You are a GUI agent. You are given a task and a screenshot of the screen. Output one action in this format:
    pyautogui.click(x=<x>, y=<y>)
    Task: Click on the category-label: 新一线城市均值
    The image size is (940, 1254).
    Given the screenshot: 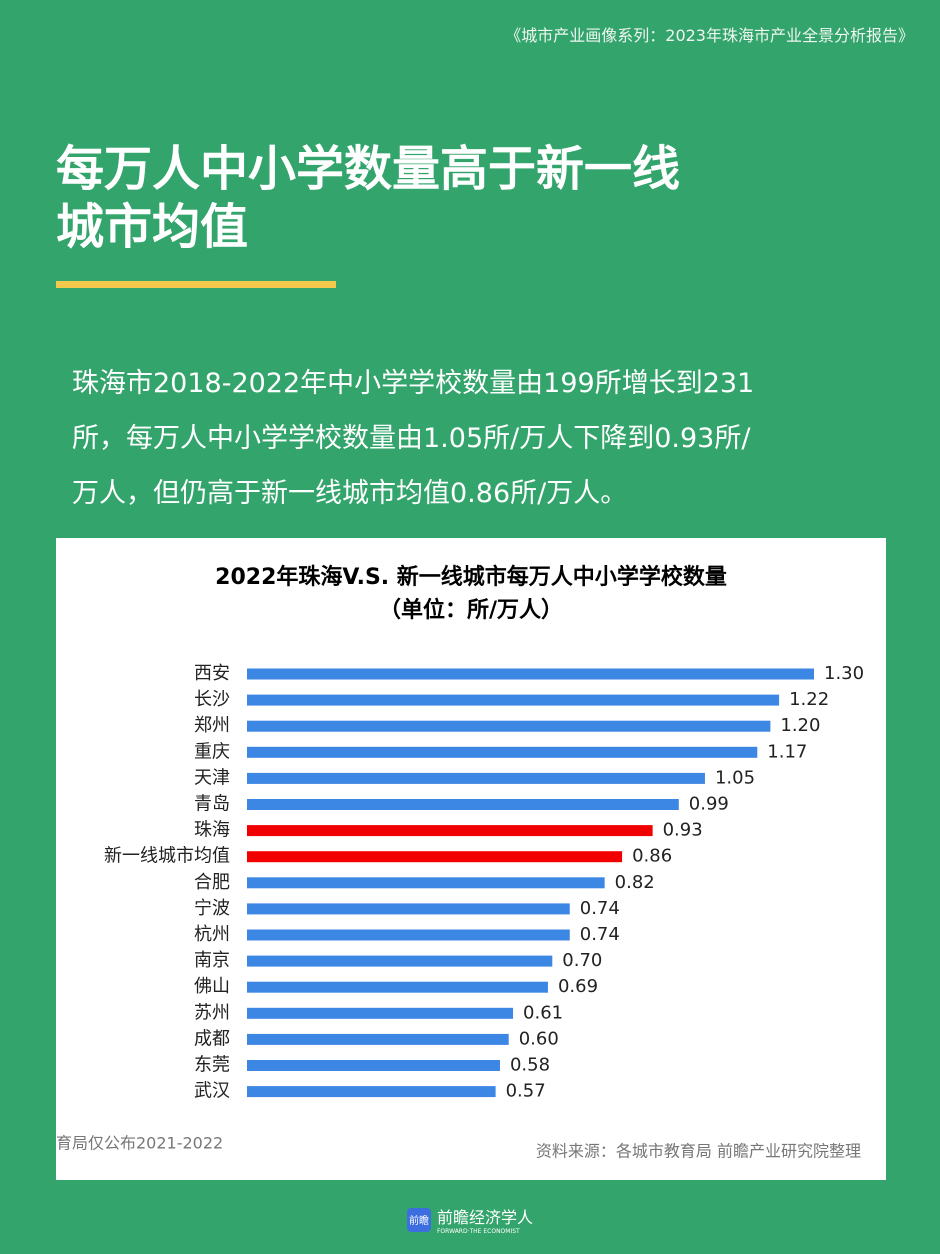 What is the action you would take?
    pyautogui.click(x=167, y=856)
    